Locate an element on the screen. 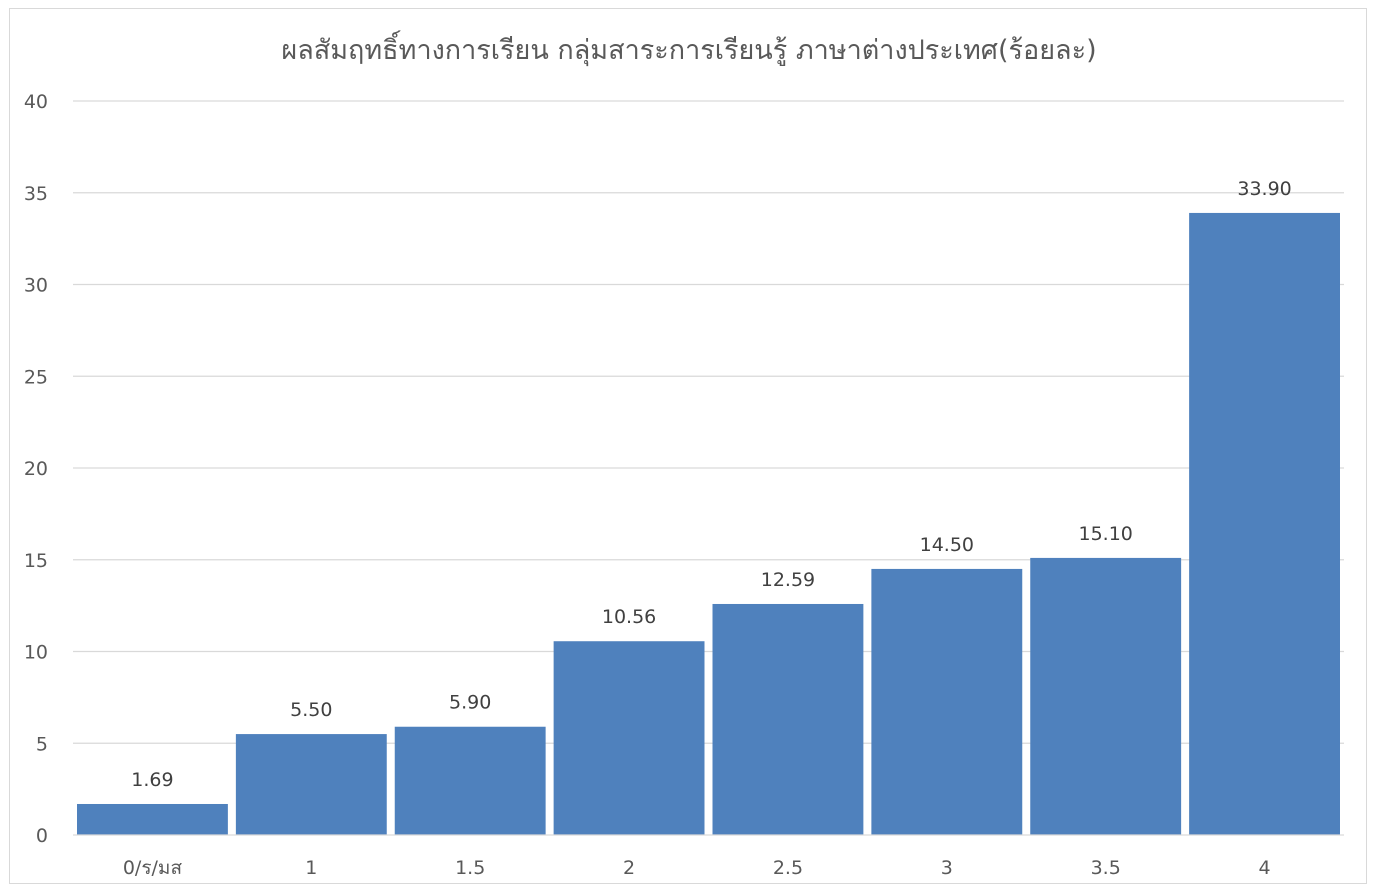  x-tick-label: 4 is located at coordinates (1265, 868).